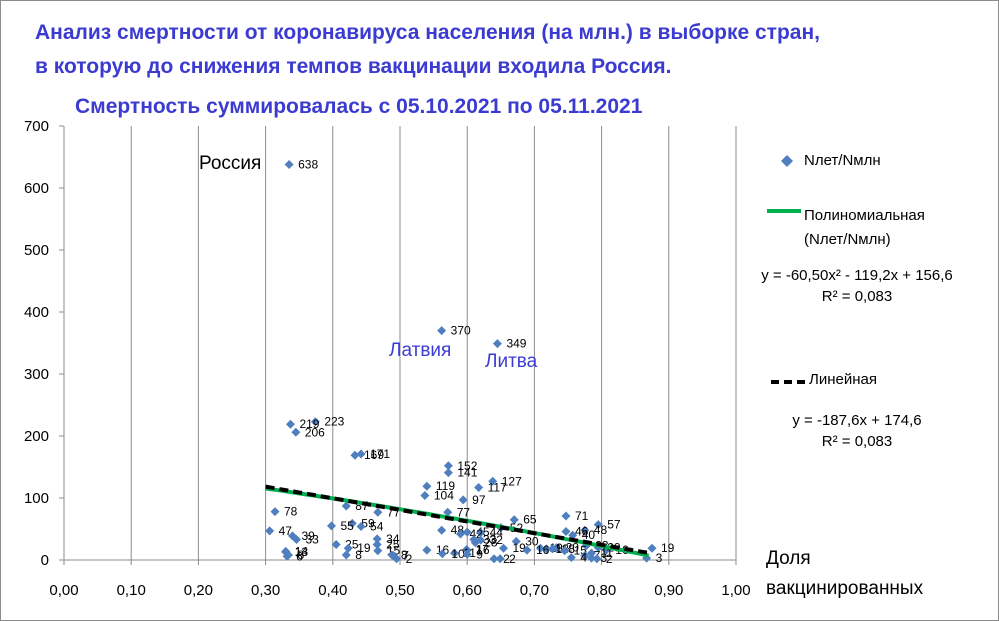  Describe the element at coordinates (788, 382) in the screenshot. I see `legend-linear-line-icon` at that location.